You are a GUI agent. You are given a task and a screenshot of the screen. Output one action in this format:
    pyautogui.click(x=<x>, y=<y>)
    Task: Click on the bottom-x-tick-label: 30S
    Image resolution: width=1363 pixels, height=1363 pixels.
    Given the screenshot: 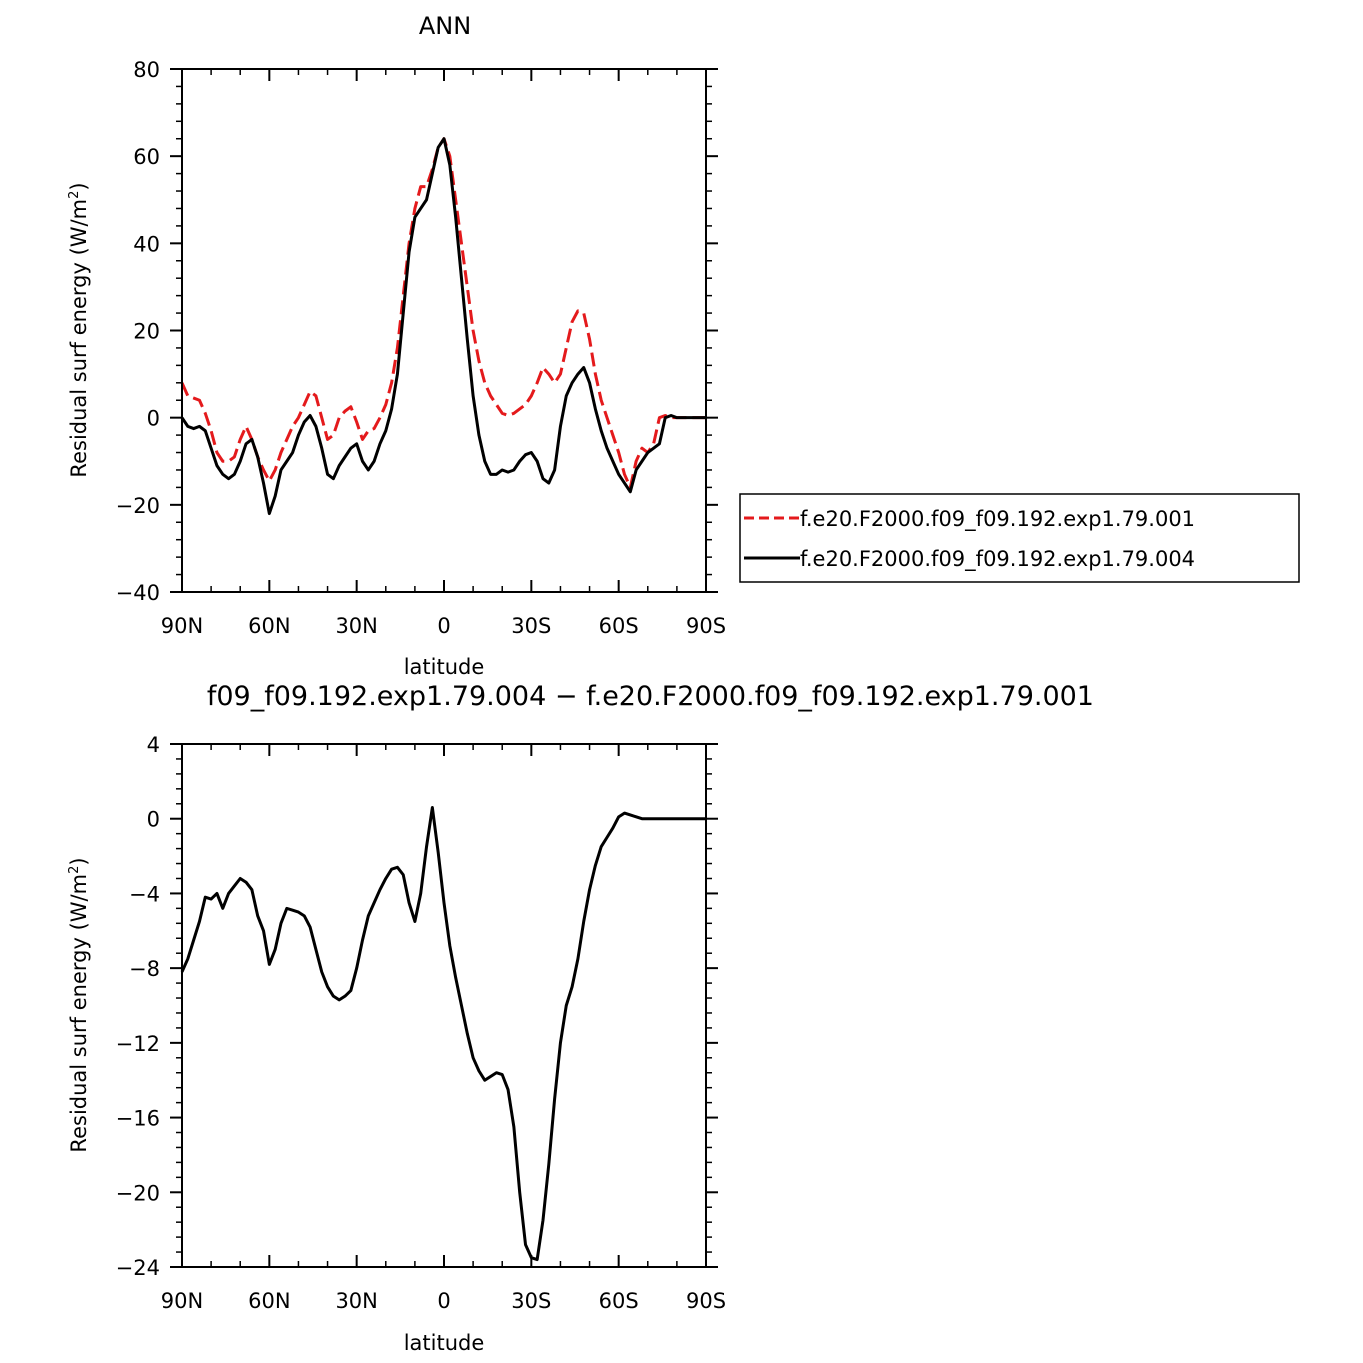 What is the action you would take?
    pyautogui.click(x=531, y=1301)
    